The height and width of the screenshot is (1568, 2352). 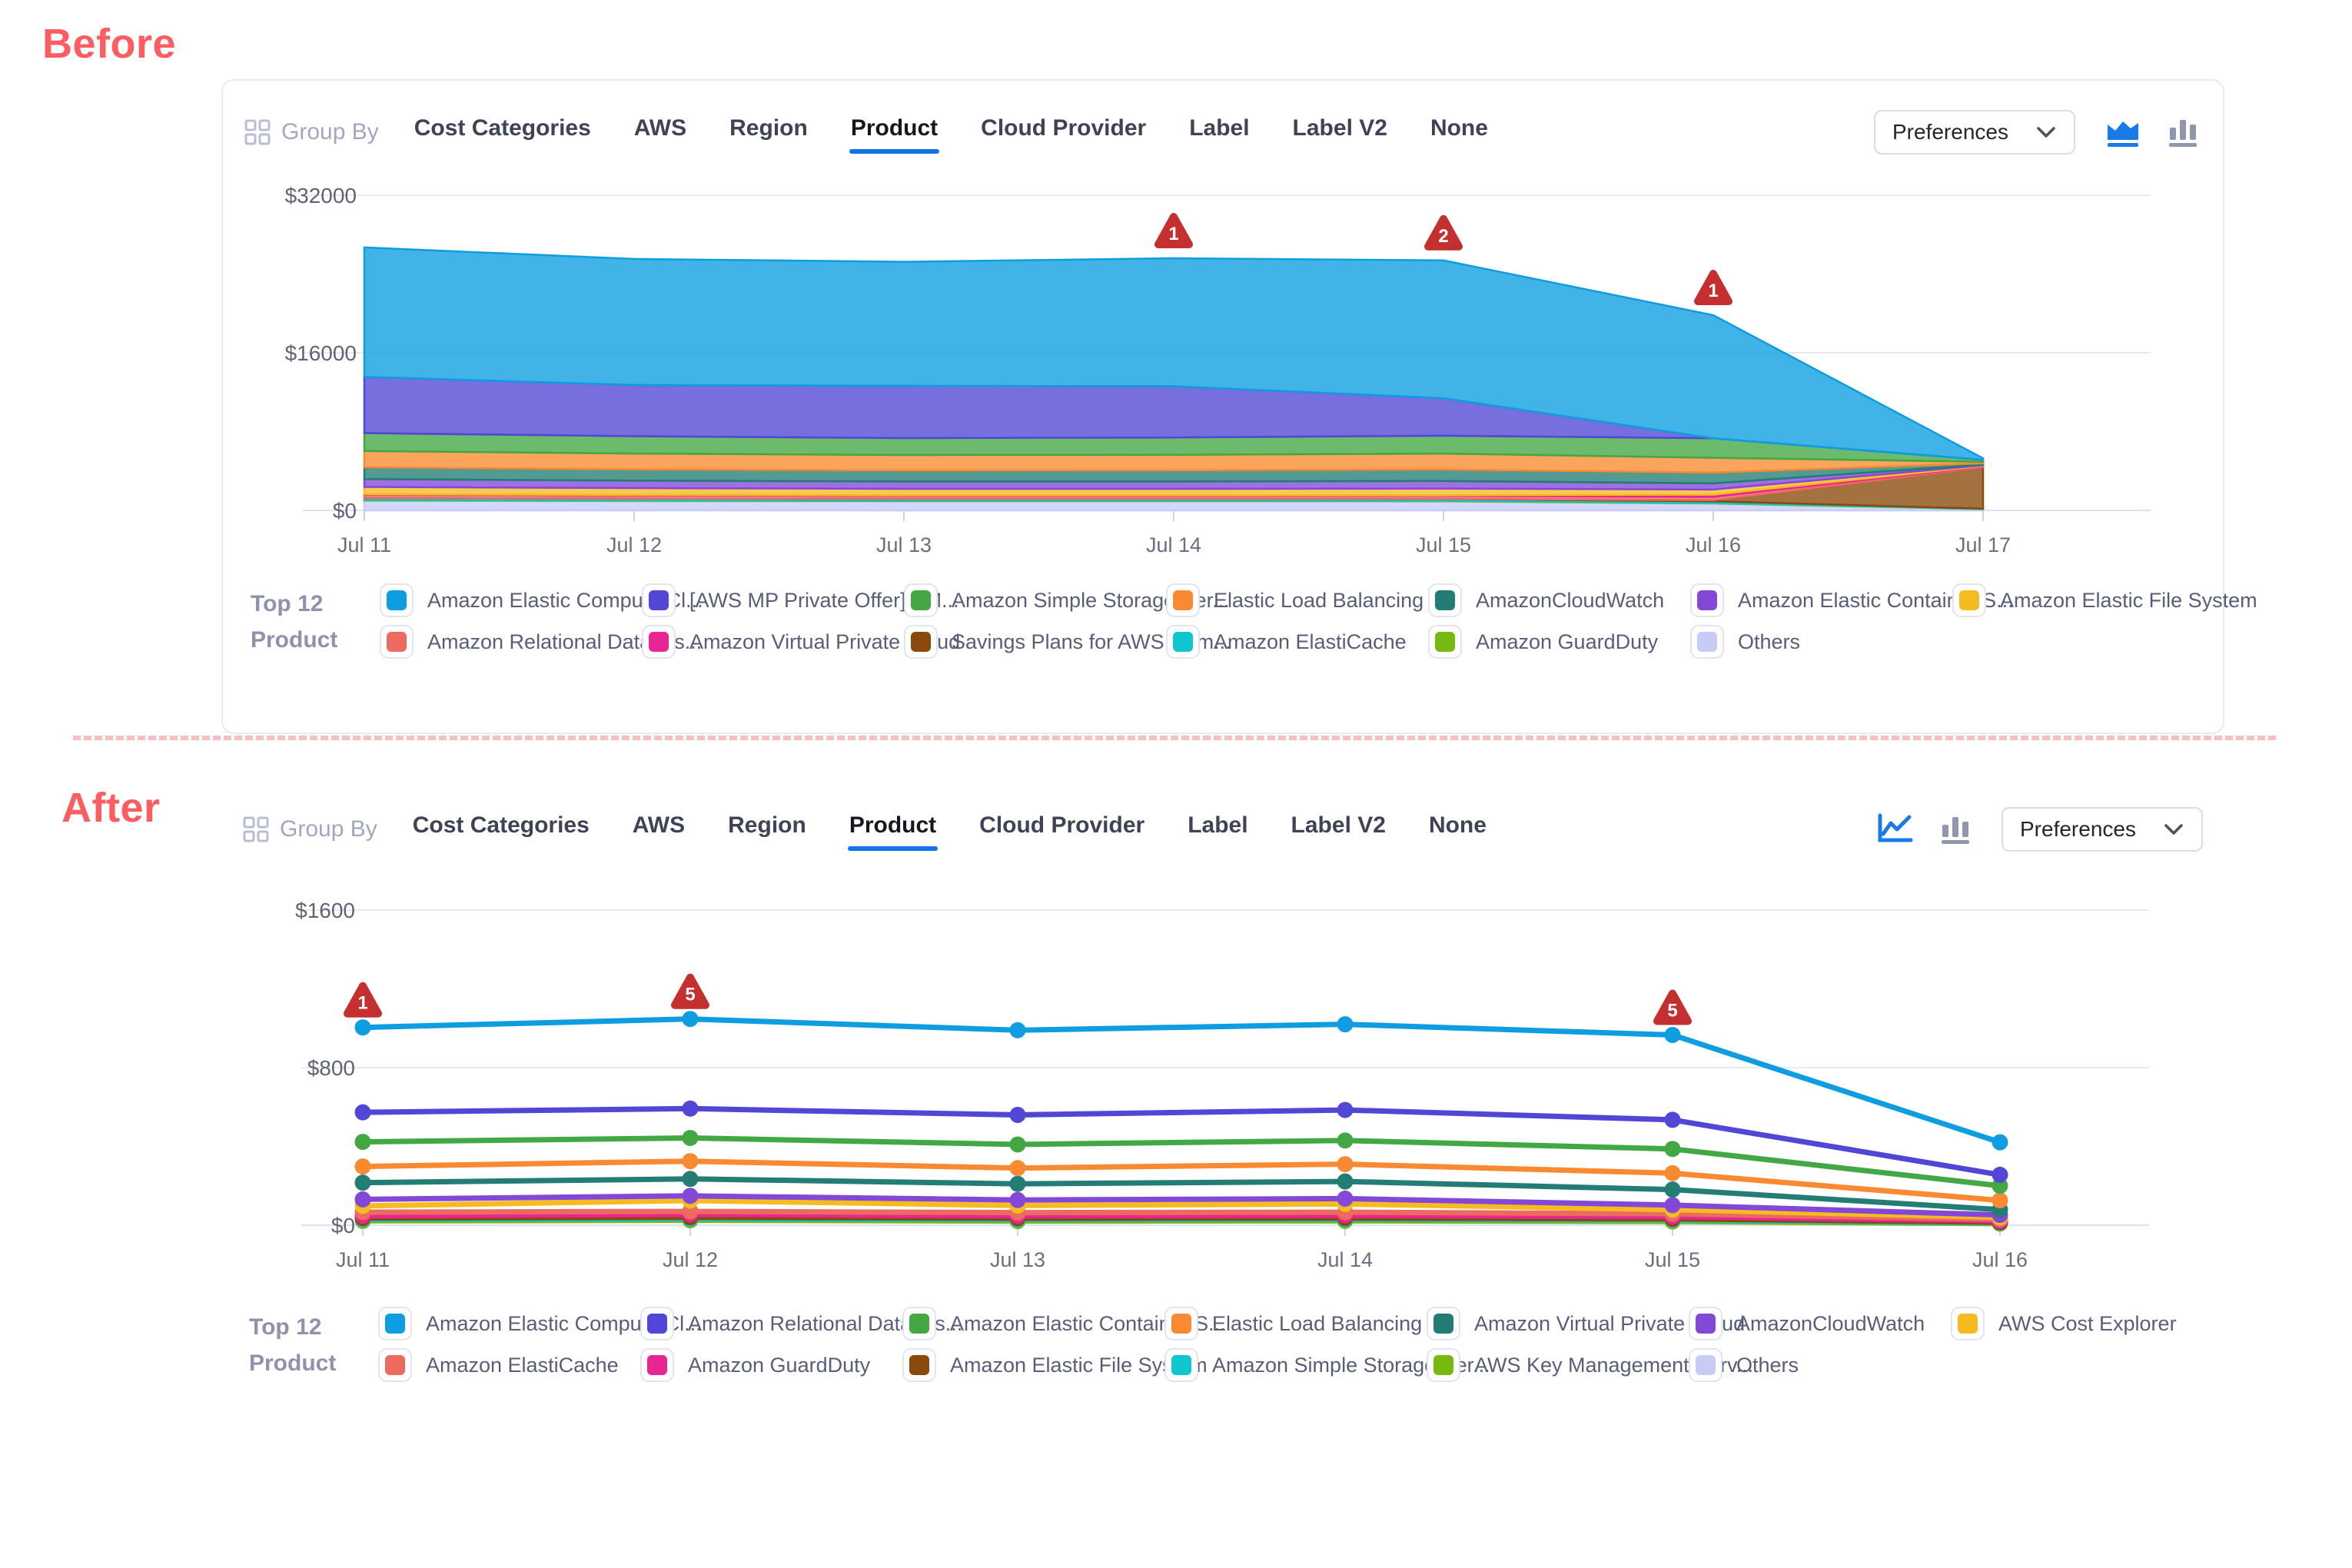 I want to click on group-by-grid-icon, so click(x=256, y=829).